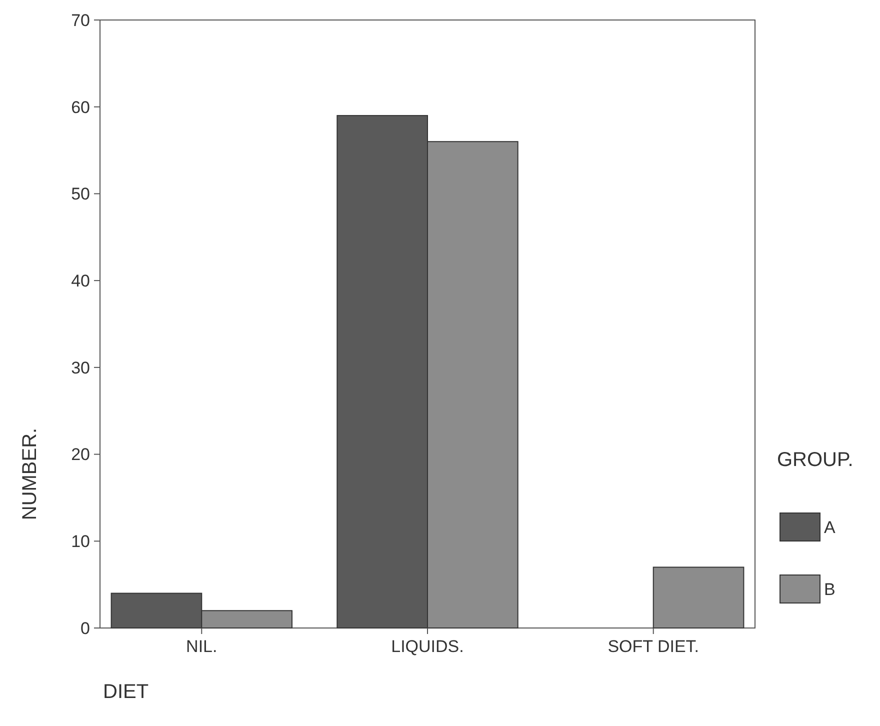  I want to click on y-axis-title: NUMBER., so click(30, 474).